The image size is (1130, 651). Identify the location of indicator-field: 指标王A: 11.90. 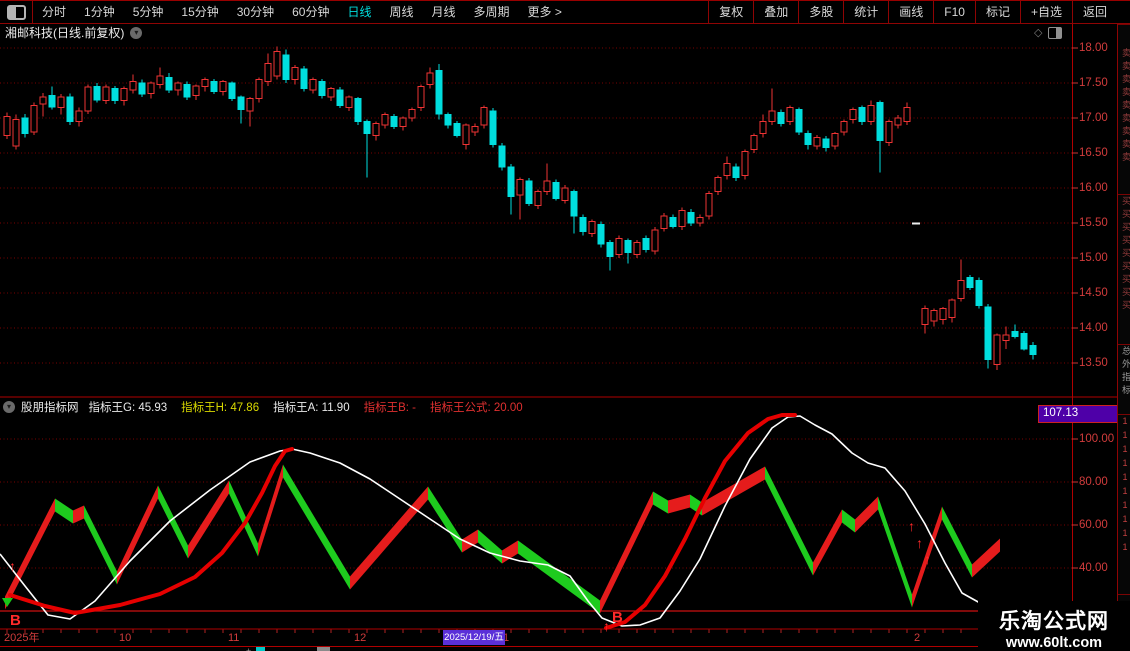
(311, 407).